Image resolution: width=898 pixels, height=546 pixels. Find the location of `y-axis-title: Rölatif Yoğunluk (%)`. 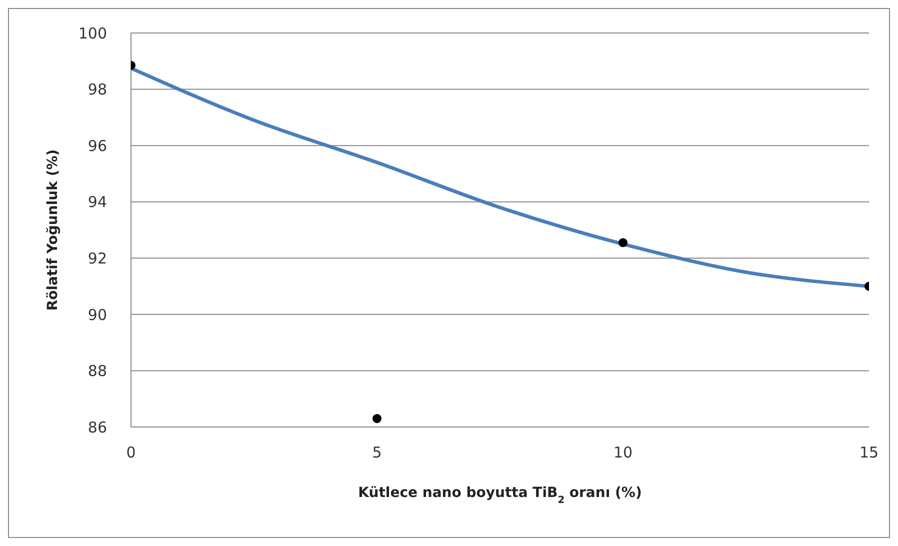

y-axis-title: Rölatif Yoğunluk (%) is located at coordinates (53, 230).